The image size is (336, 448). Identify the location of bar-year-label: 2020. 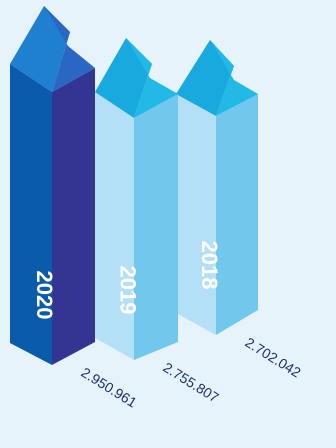
(44, 295).